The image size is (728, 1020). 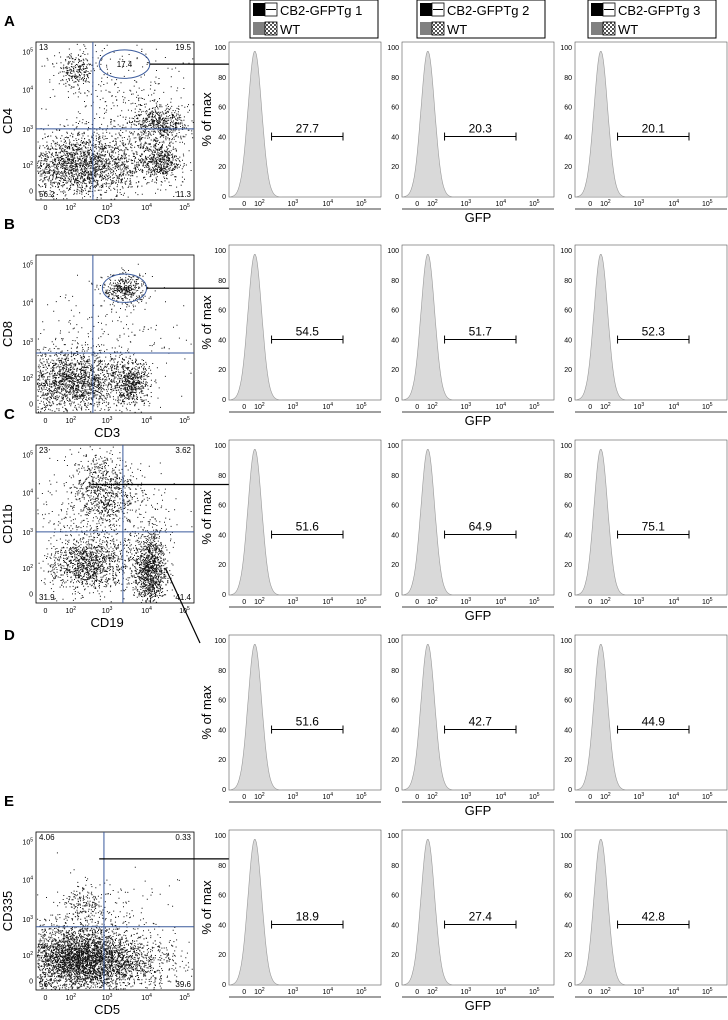 I want to click on quadrant-value-lr: 11.3, so click(x=184, y=194).